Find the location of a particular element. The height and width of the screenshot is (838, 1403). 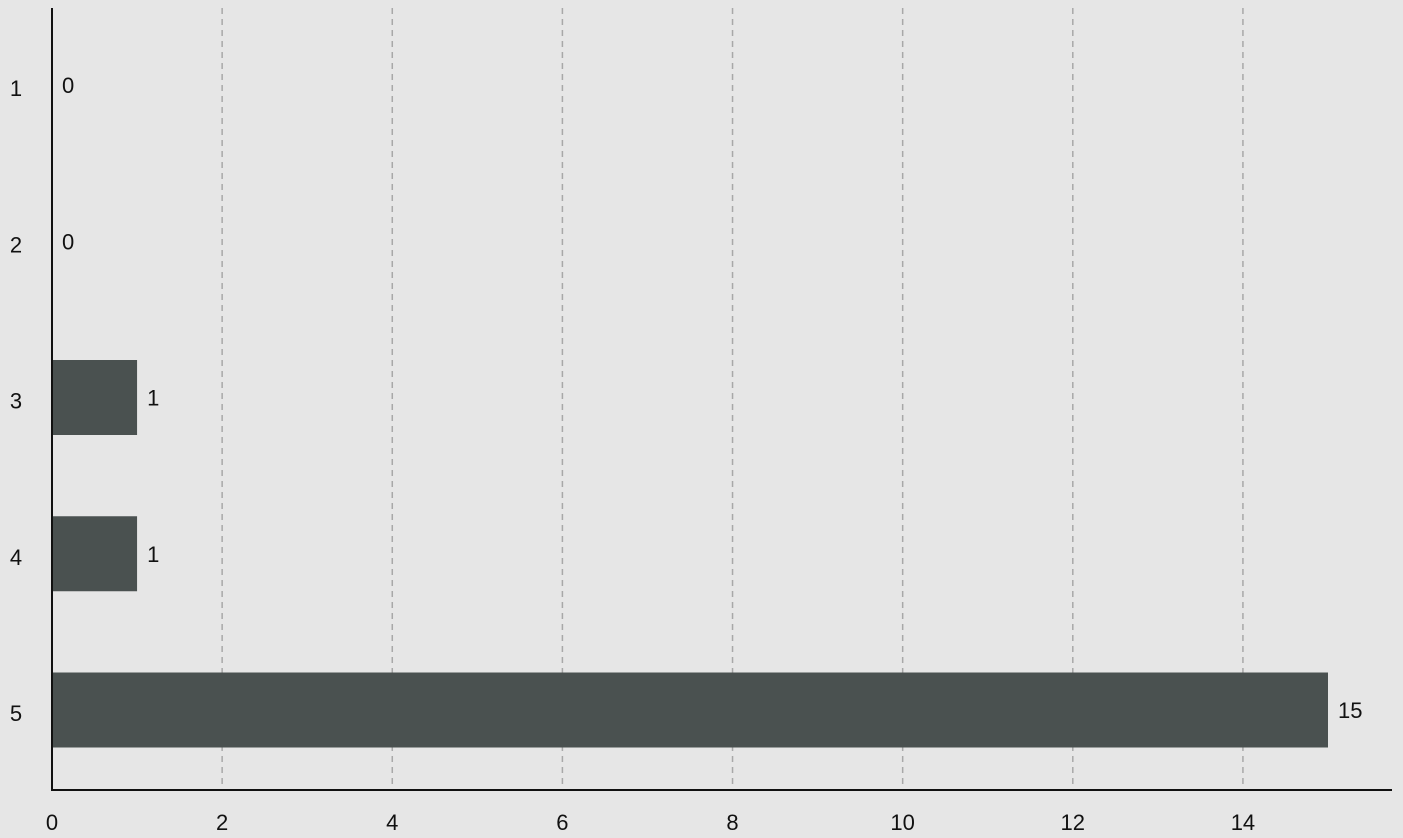

x-tick-label: 2 is located at coordinates (222, 822).